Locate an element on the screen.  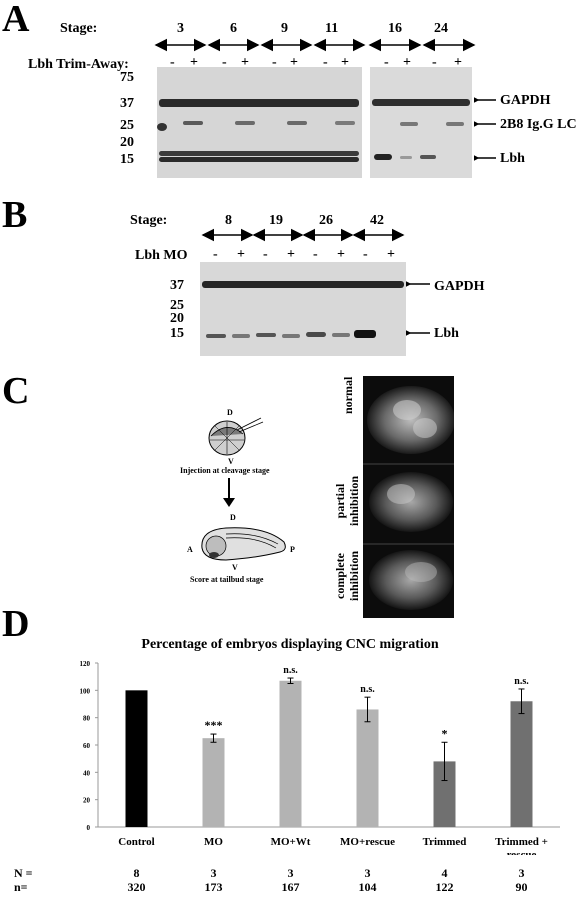
panel-c-letter: C is located at coordinates (16, 391).